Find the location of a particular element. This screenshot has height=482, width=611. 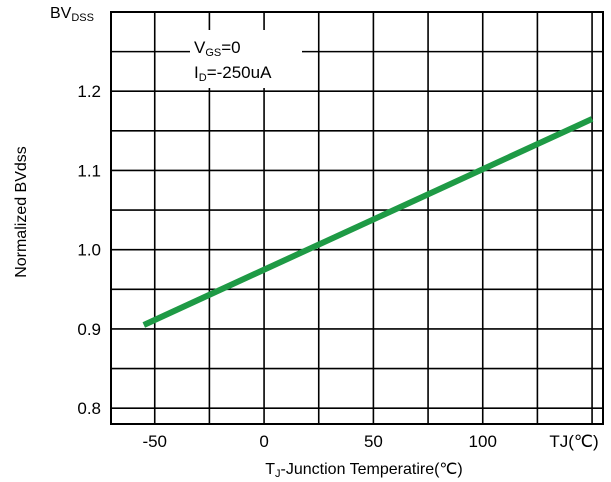

annotation-id: ID=-250uA is located at coordinates (233, 73).